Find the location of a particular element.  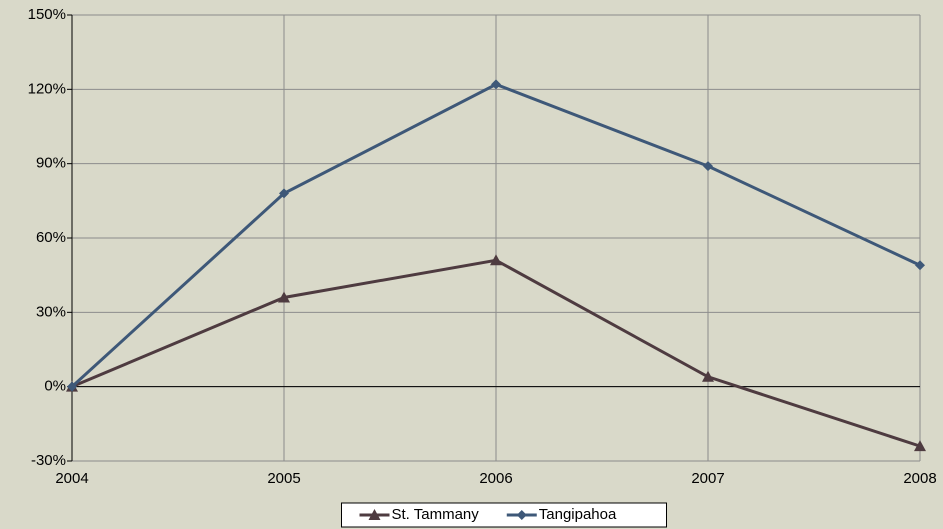

legend-label: Tangipahoa is located at coordinates (578, 514).